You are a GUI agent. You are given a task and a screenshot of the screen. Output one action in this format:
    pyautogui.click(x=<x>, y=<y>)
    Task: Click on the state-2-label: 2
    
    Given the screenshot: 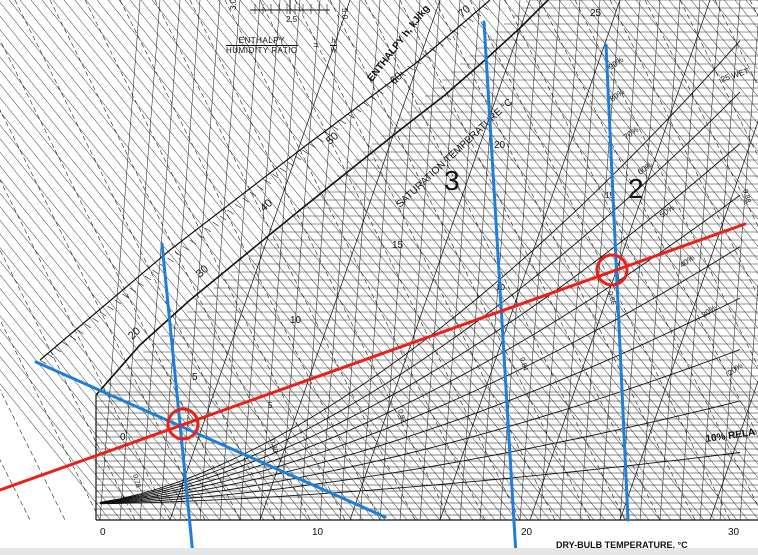 What is the action you would take?
    pyautogui.click(x=636, y=188)
    